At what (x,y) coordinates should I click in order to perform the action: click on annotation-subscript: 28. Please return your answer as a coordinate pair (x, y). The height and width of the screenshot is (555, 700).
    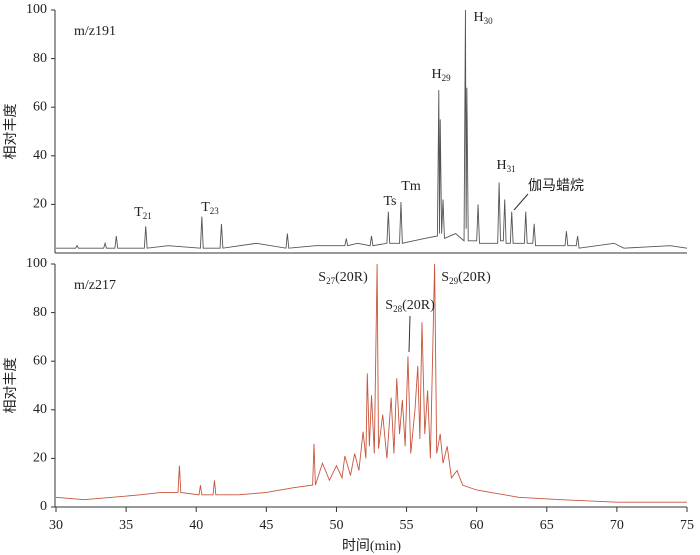
    Looking at the image, I should click on (398, 309).